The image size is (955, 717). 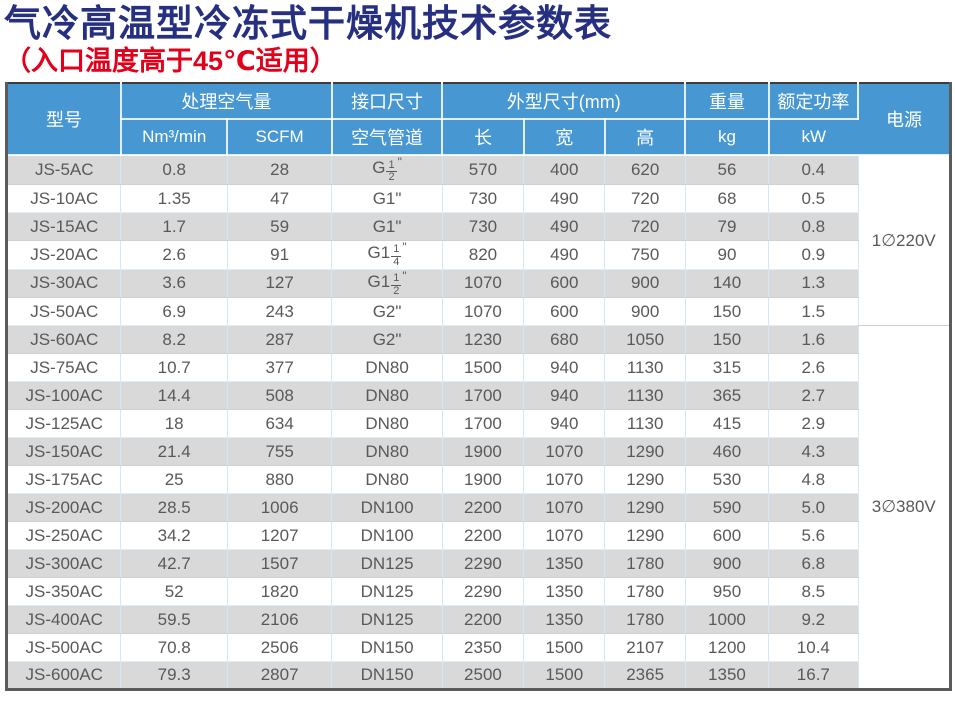 What do you see at coordinates (727, 226) in the screenshot?
I see `weight-cell: 79` at bounding box center [727, 226].